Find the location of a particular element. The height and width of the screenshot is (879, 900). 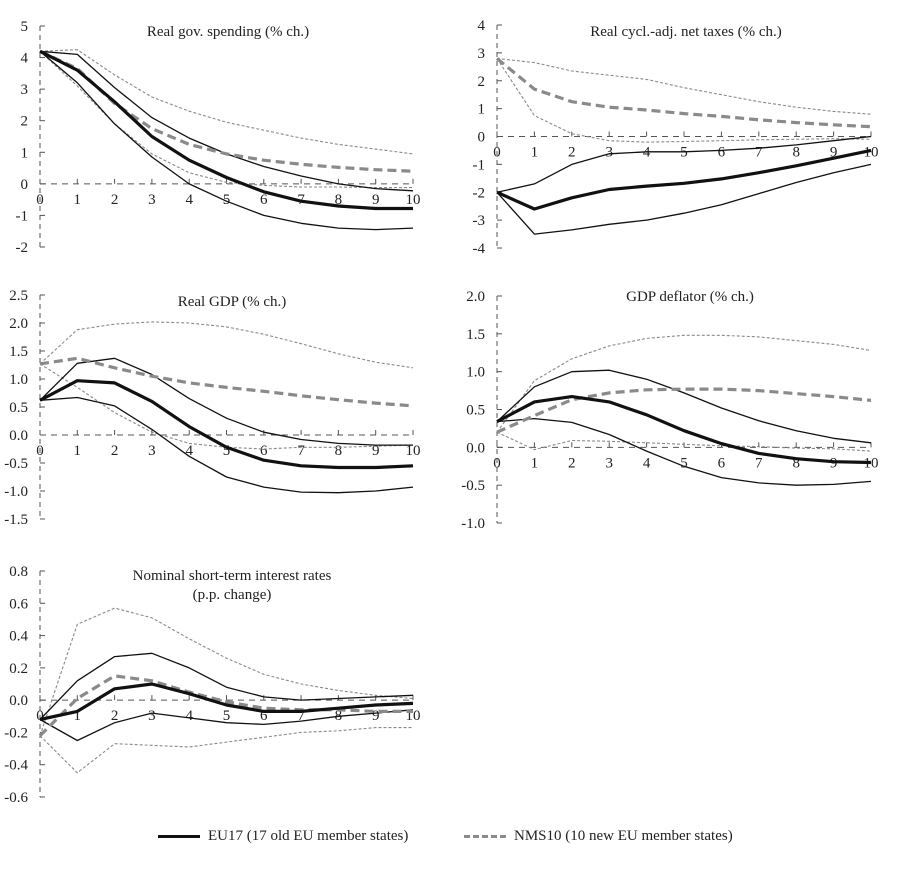

y-tick-label: 4 is located at coordinates (25, 59).